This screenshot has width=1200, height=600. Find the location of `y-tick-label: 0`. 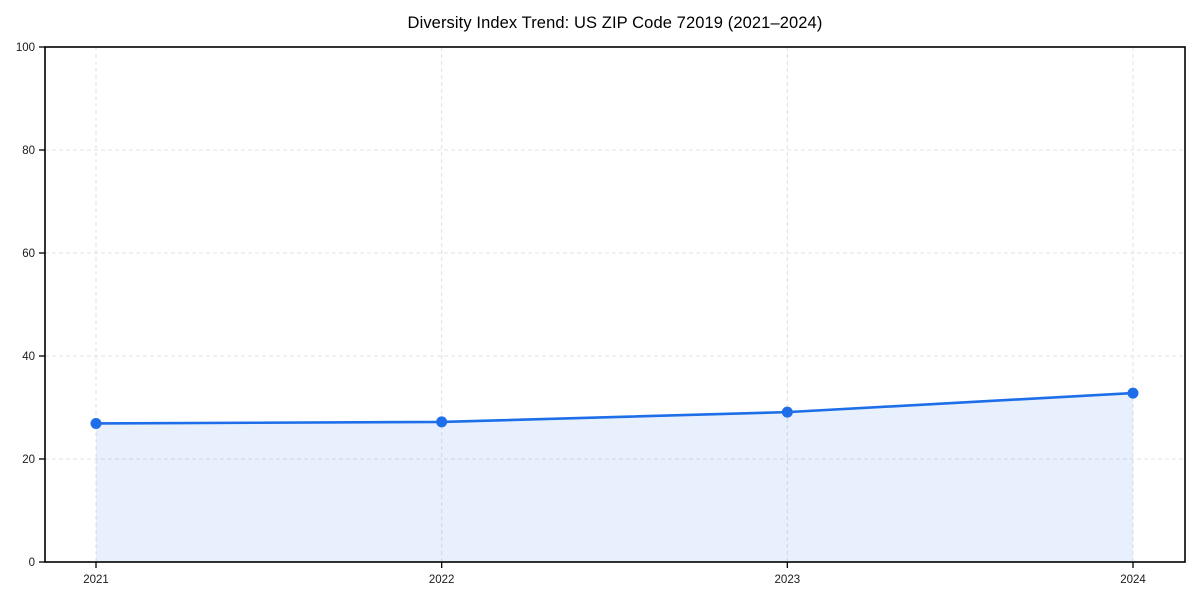

y-tick-label: 0 is located at coordinates (32, 563).